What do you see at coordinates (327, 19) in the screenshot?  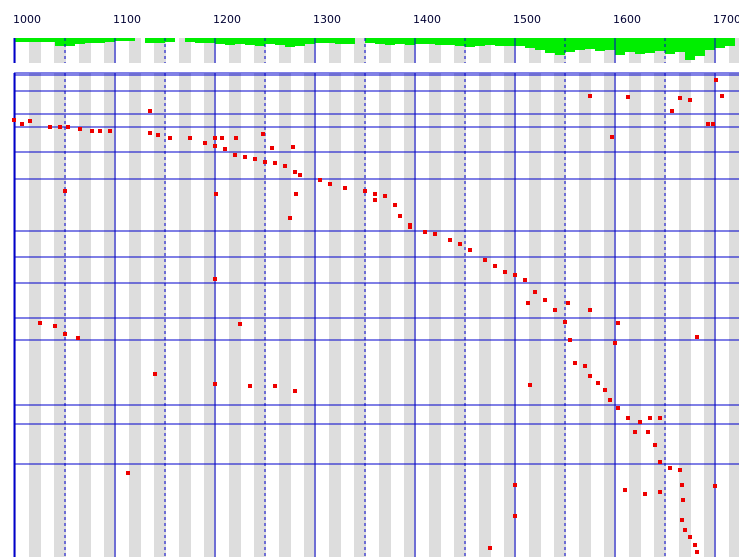 I see `x-tick-label: 1300` at bounding box center [327, 19].